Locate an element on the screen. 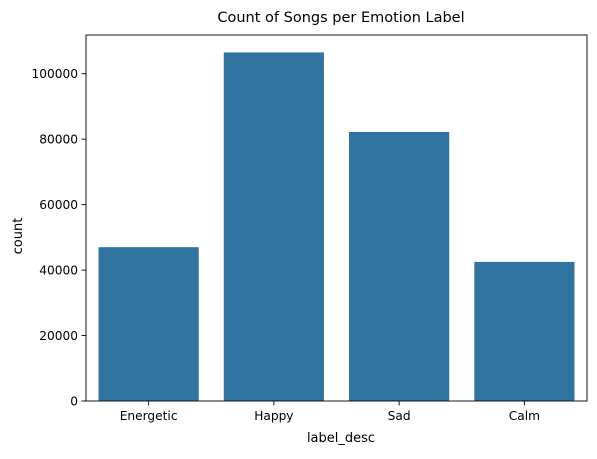 Image resolution: width=597 pixels, height=459 pixels. y-tick-label: 0 is located at coordinates (74, 401).